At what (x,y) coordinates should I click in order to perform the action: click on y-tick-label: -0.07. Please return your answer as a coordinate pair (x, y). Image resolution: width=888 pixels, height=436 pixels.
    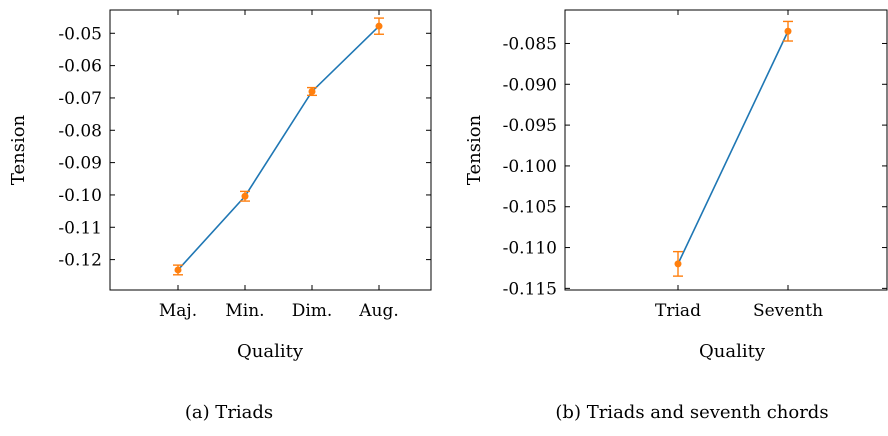
    Looking at the image, I should click on (80, 99).